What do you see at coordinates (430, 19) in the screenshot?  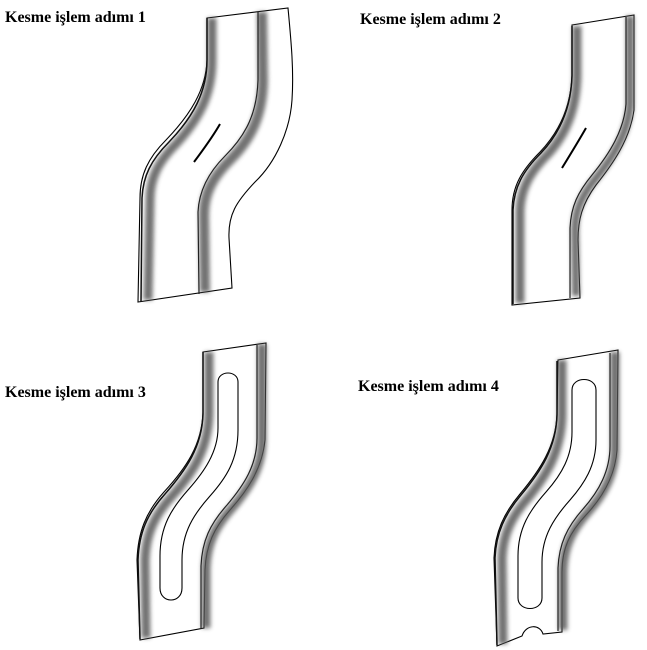 I see `step-2-caption: Kesme işlem adımı 2` at bounding box center [430, 19].